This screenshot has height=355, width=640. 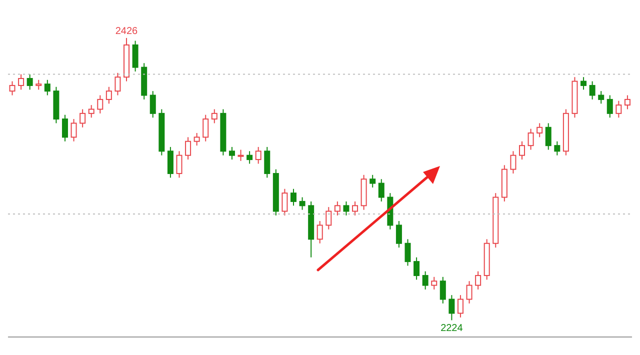 What do you see at coordinates (452, 328) in the screenshot?
I see `annotation: 2224` at bounding box center [452, 328].